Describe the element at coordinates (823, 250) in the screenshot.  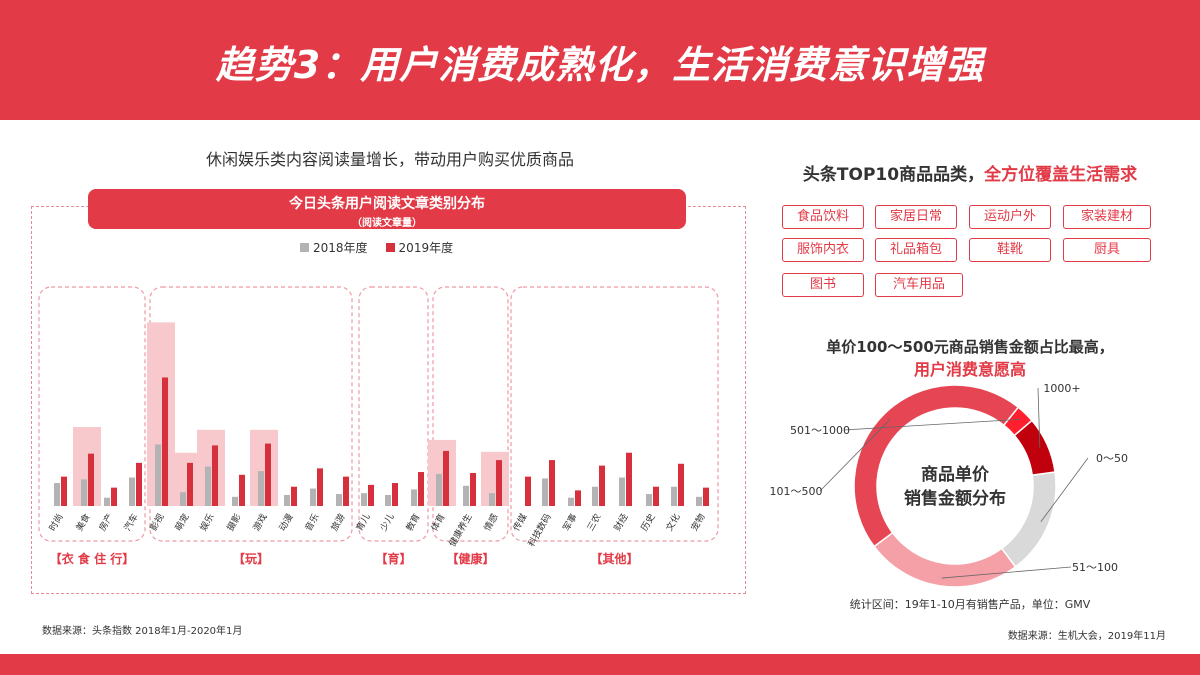
I see `tag-apparel: 服饰内衣` at that location.